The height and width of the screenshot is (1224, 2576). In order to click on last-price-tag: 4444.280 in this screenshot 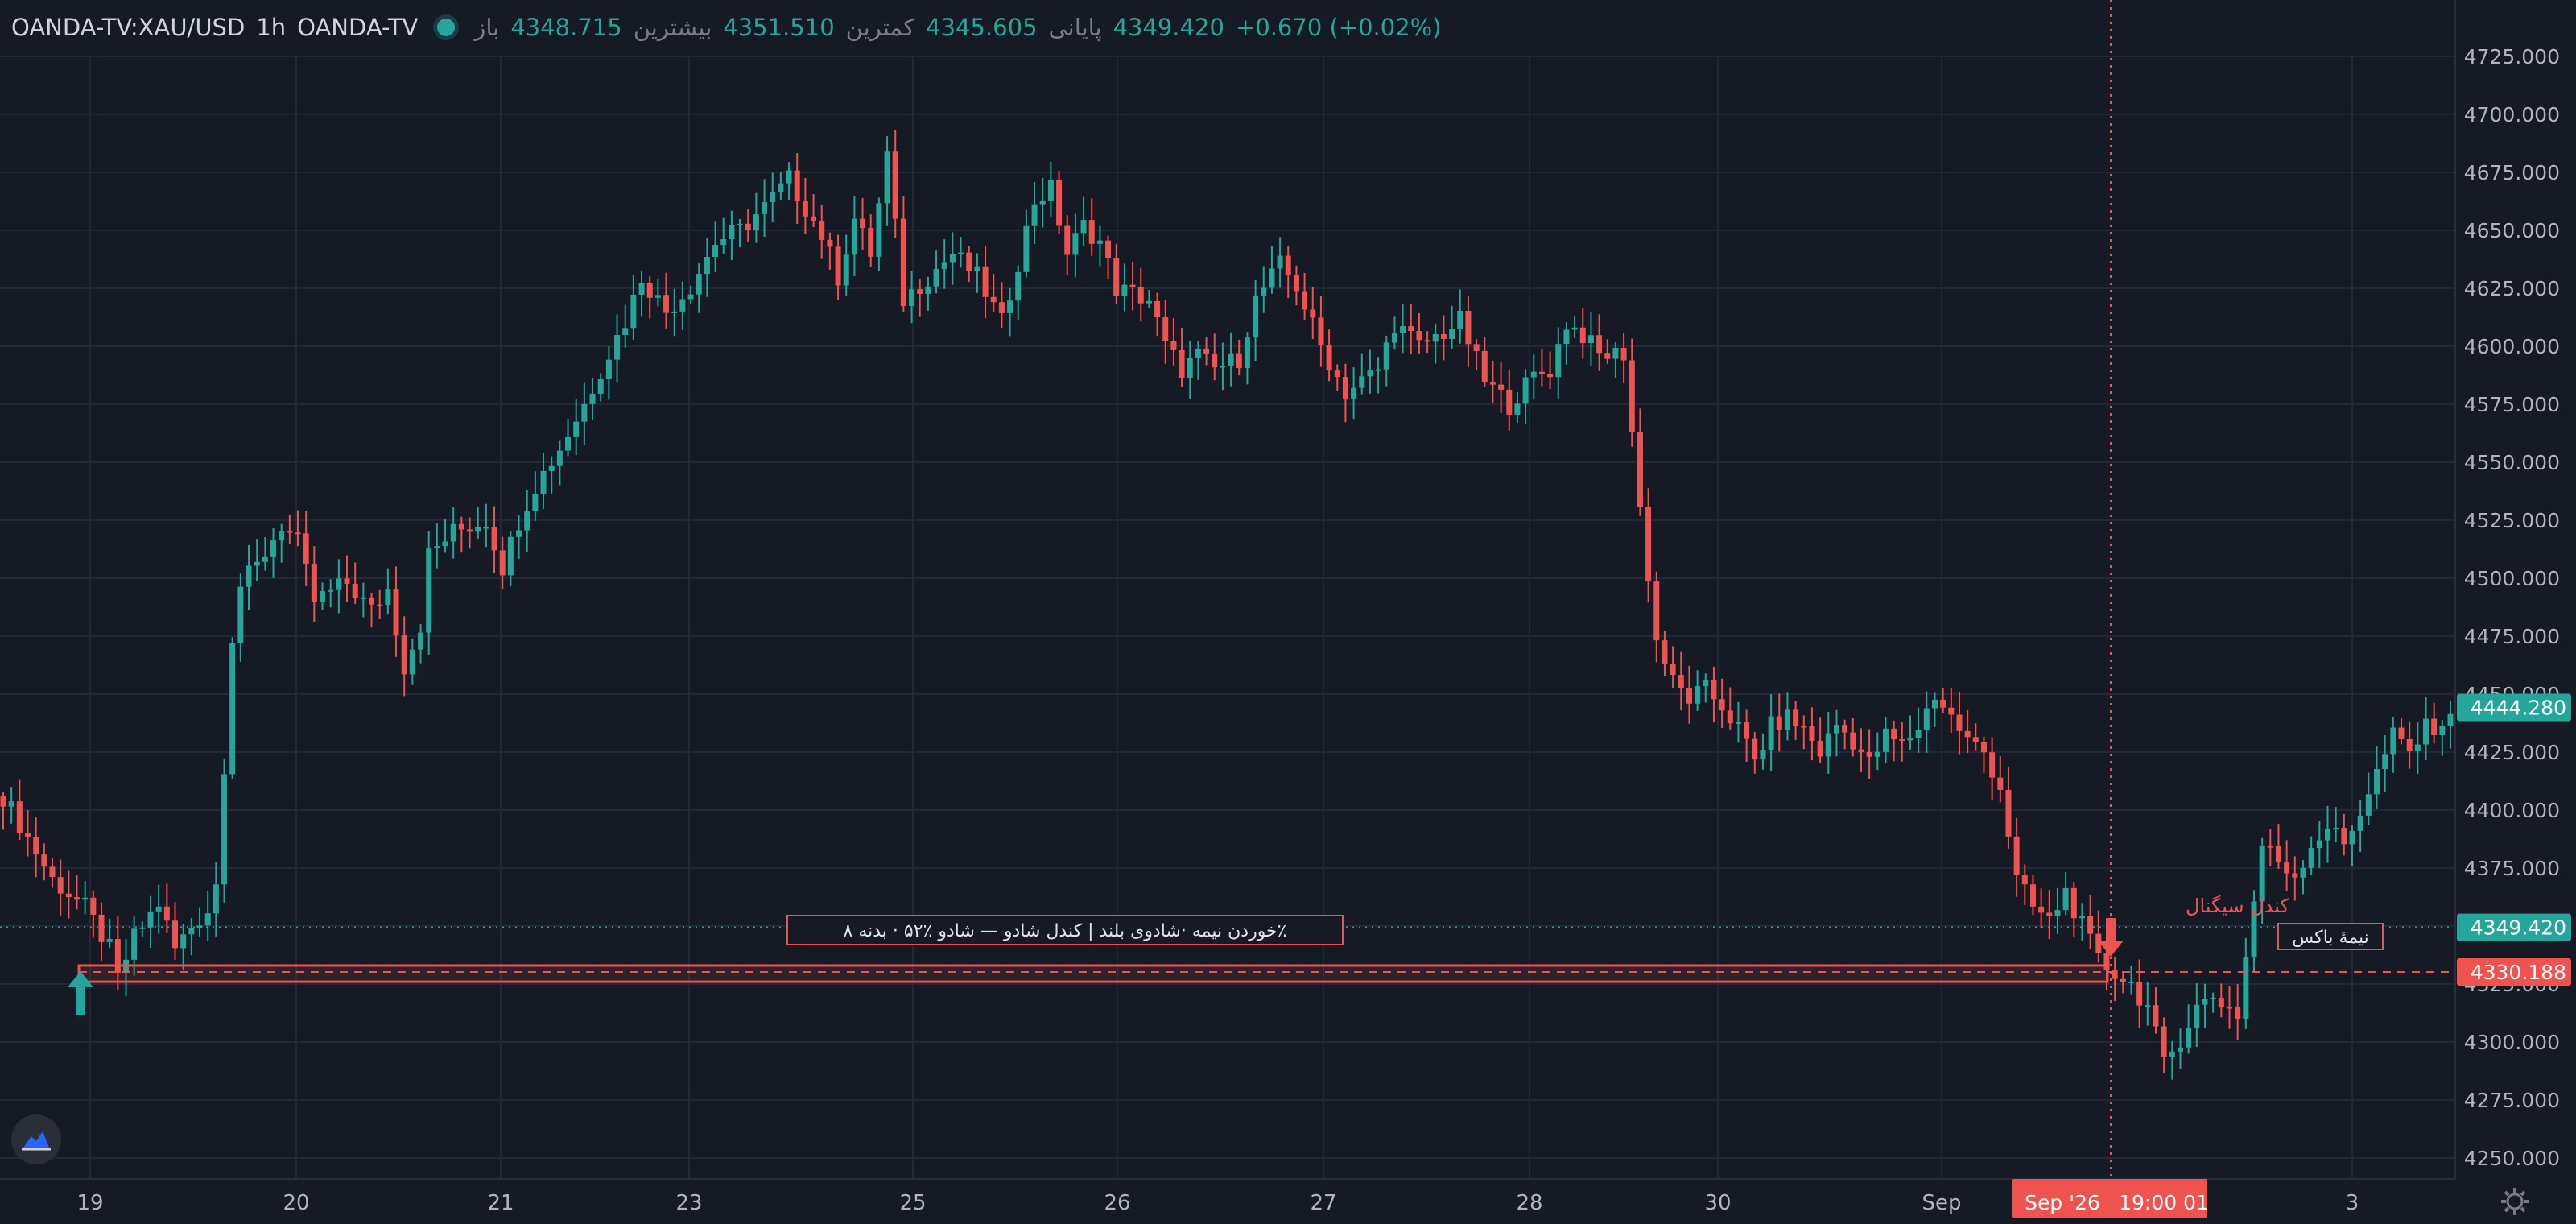, I will do `click(2514, 707)`.